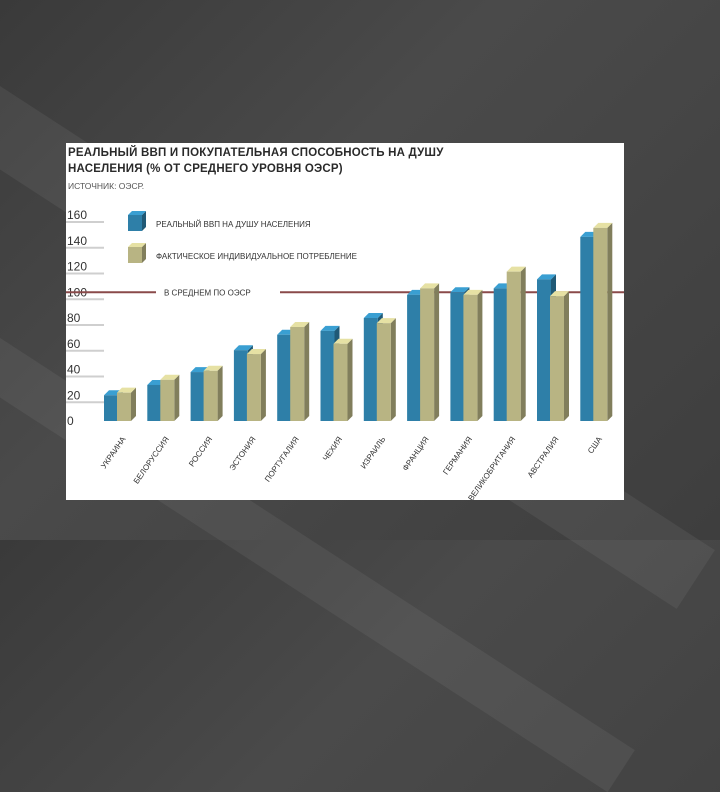  What do you see at coordinates (243, 454) in the screenshot?
I see `category-label: ЭСТОНИЯ` at bounding box center [243, 454].